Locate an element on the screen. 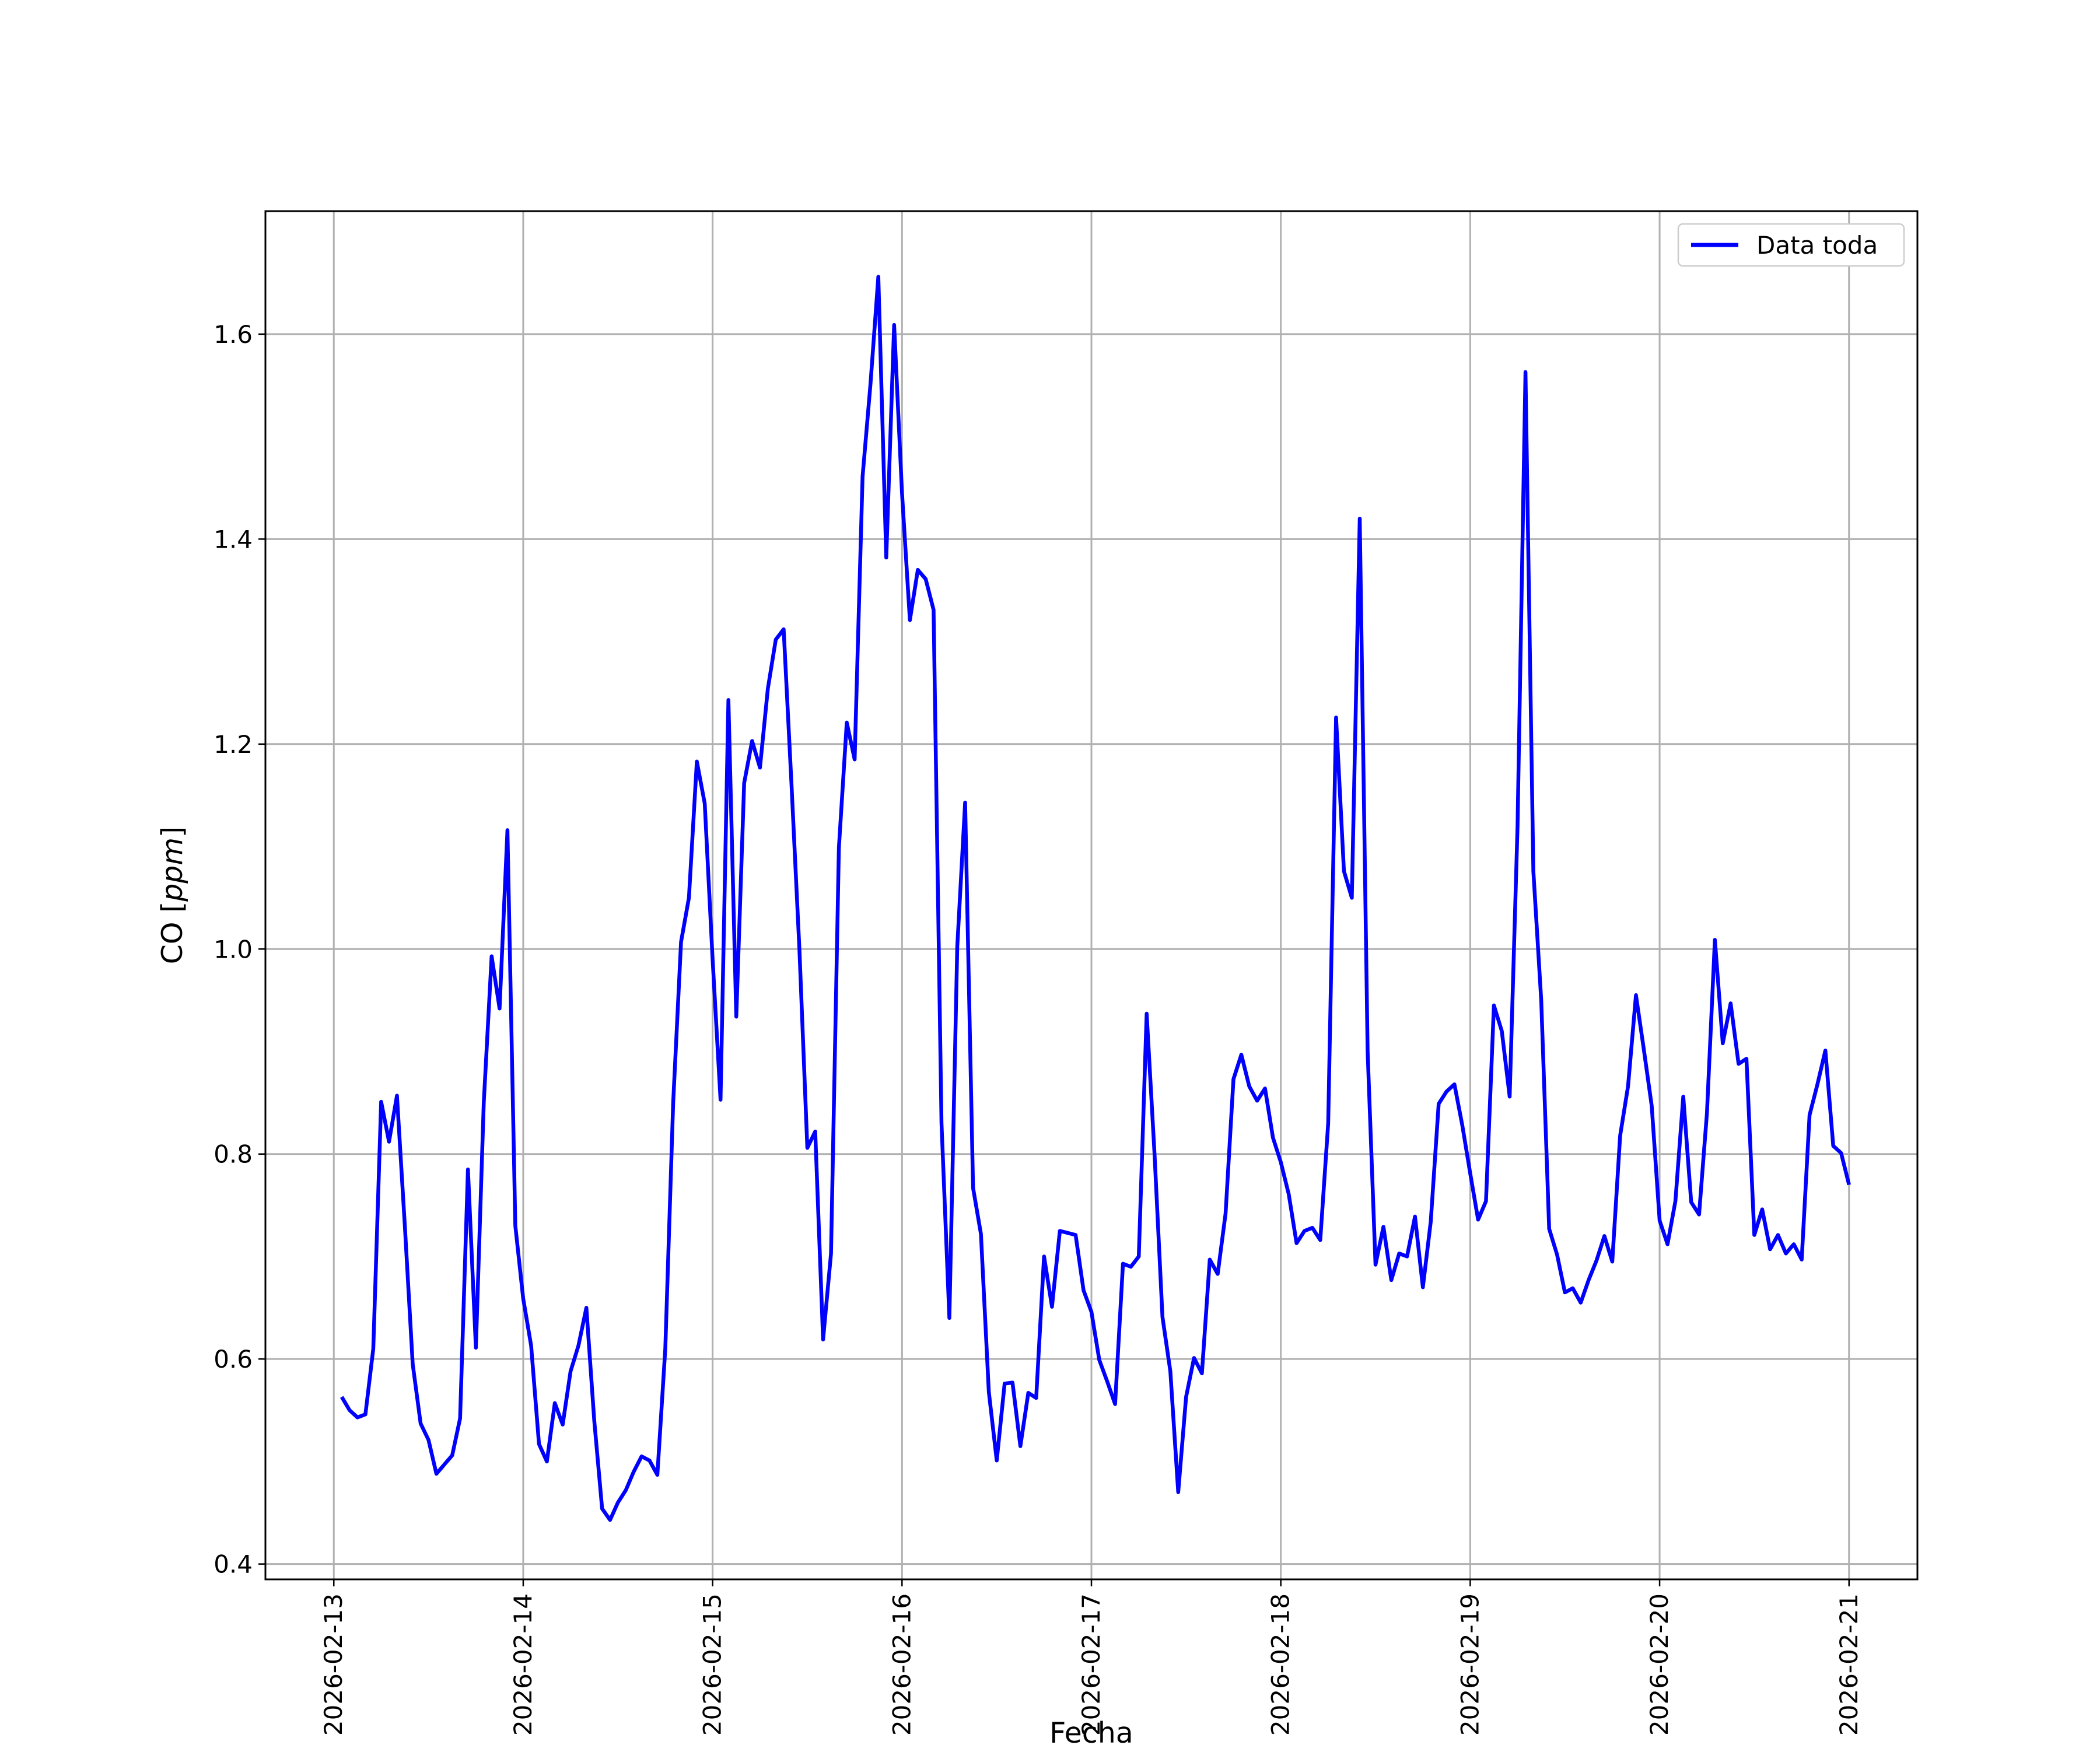 The height and width of the screenshot is (1752, 2100). x-tick-label: 2026-02-15 is located at coordinates (712, 1664).